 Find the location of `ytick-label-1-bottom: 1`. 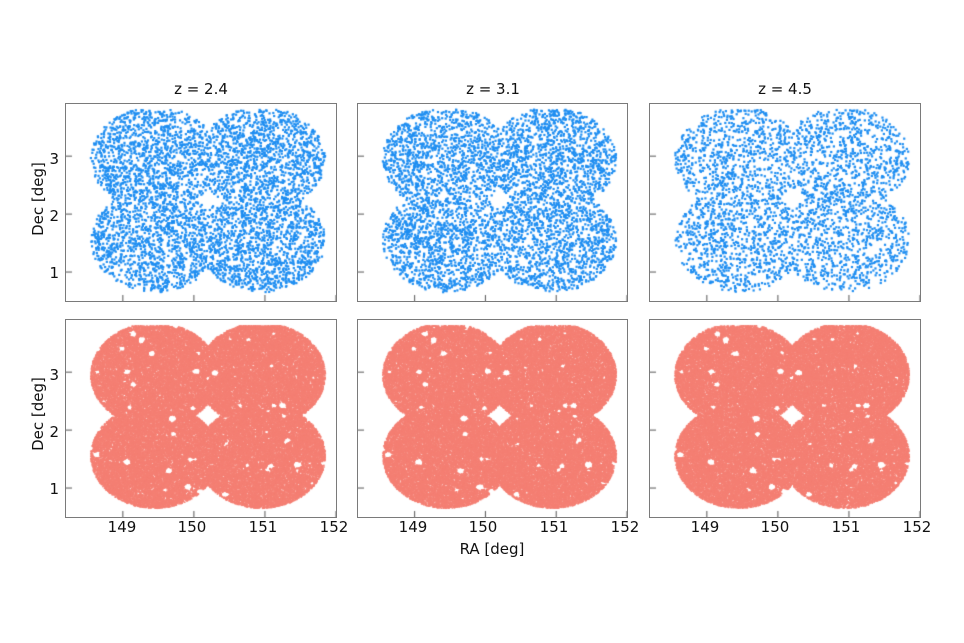

ytick-label-1-bottom: 1 is located at coordinates (54, 489).